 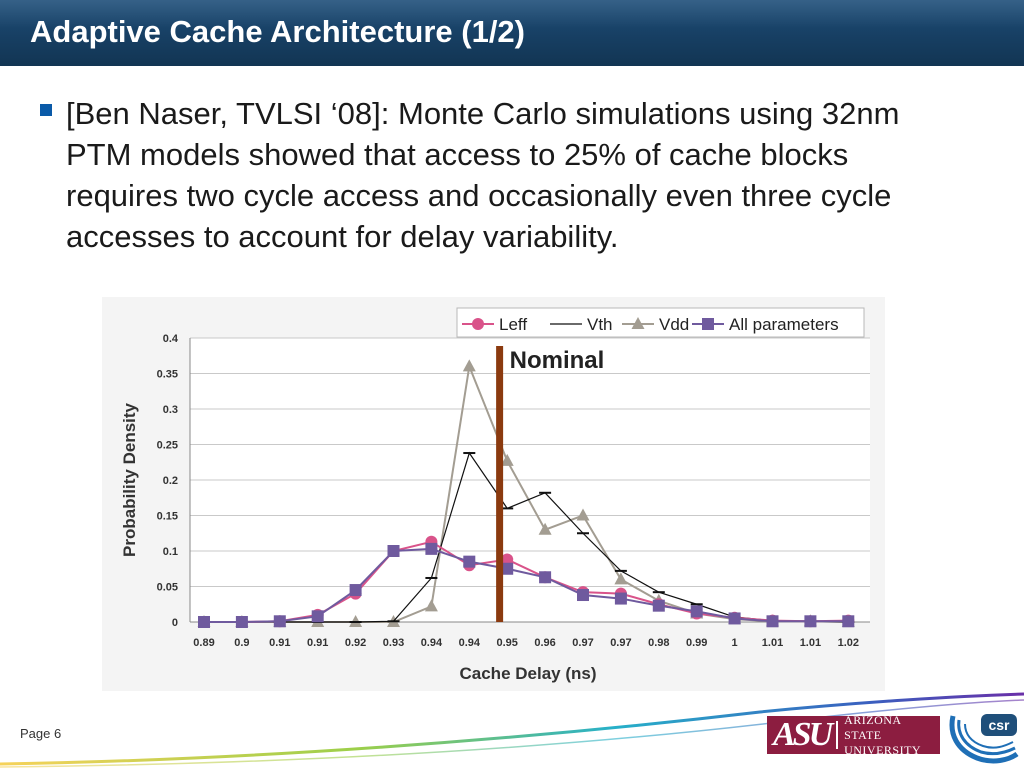 I want to click on x-tick-label: 0.96, so click(x=544, y=643).